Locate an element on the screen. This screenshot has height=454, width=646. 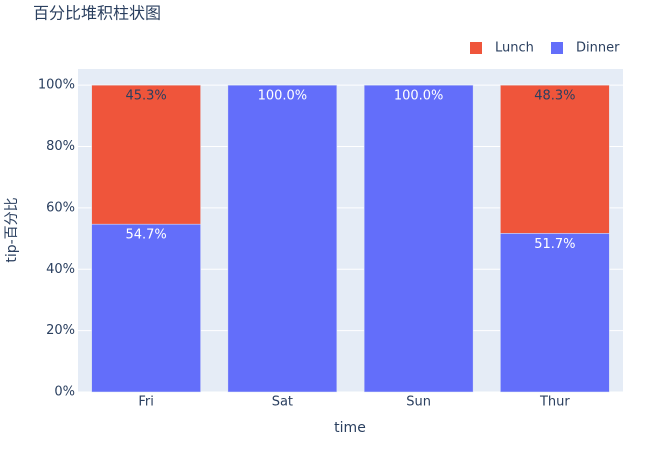
legend-label: Lunch is located at coordinates (514, 48).